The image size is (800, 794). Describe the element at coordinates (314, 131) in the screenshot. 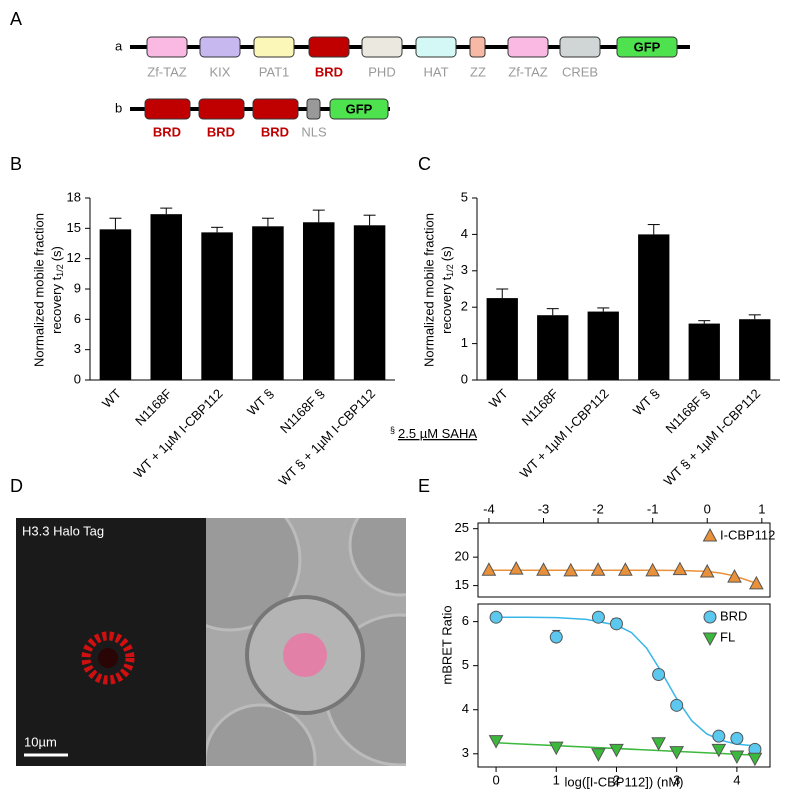

I see `domain-label: NLS` at that location.